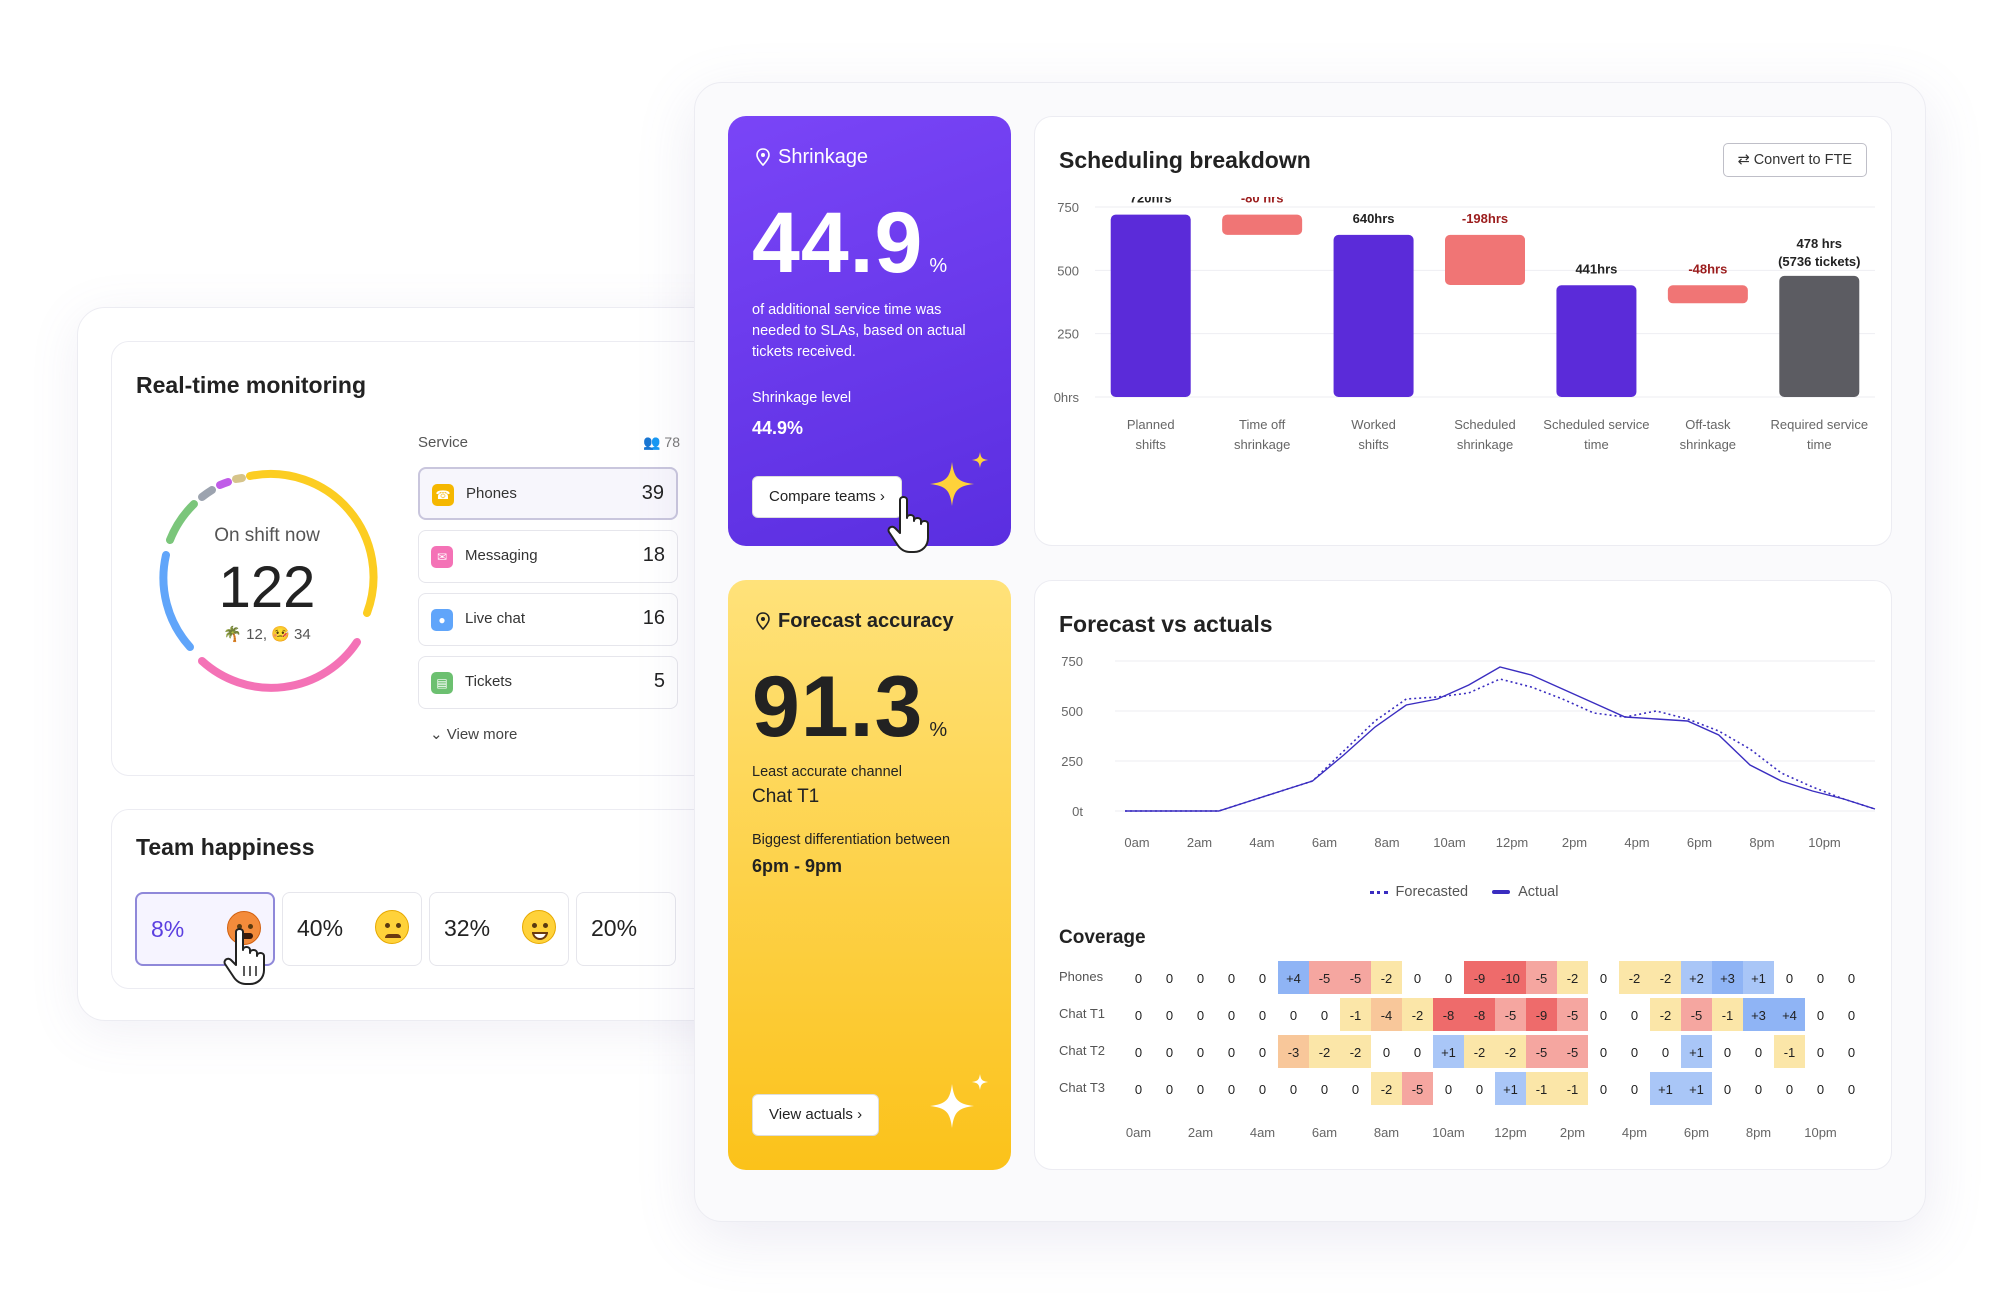  Describe the element at coordinates (1790, 1052) in the screenshot. I see `coverage-value: -1` at that location.